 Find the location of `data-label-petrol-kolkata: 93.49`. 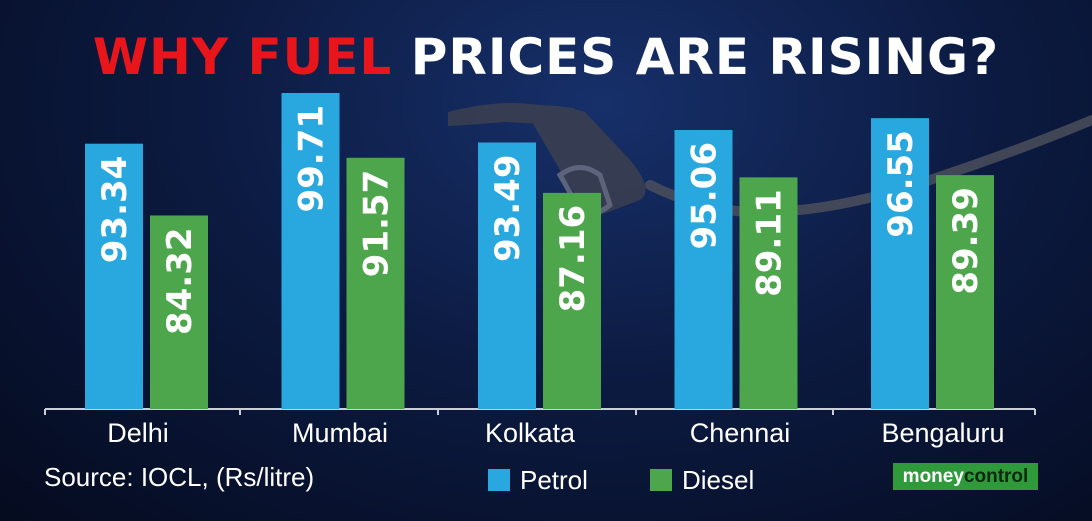

data-label-petrol-kolkata: 93.49 is located at coordinates (508, 208).